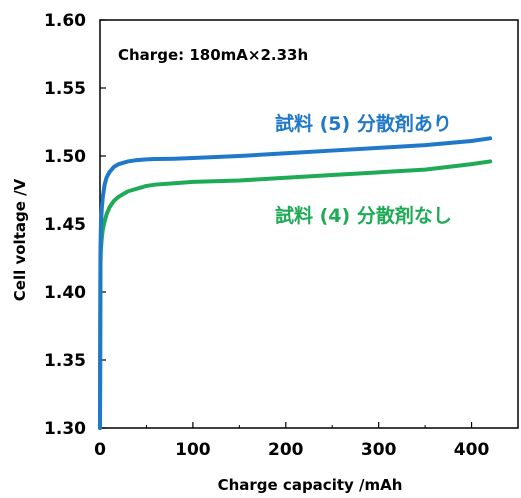 Image resolution: width=521 pixels, height=498 pixels. What do you see at coordinates (65, 429) in the screenshot?
I see `y-tick-label: 1.30` at bounding box center [65, 429].